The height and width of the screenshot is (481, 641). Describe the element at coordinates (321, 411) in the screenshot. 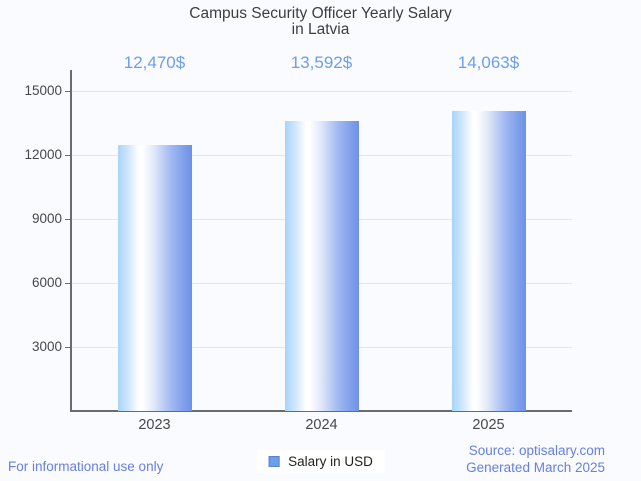

I see `x-axis-line` at that location.